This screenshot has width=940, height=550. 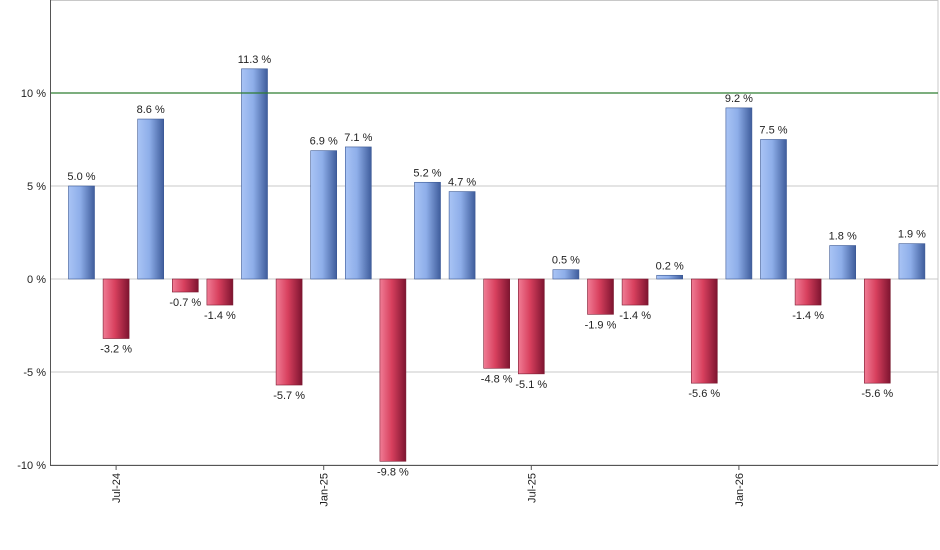 I want to click on data-label-20: 7.5 %, so click(x=773, y=131).